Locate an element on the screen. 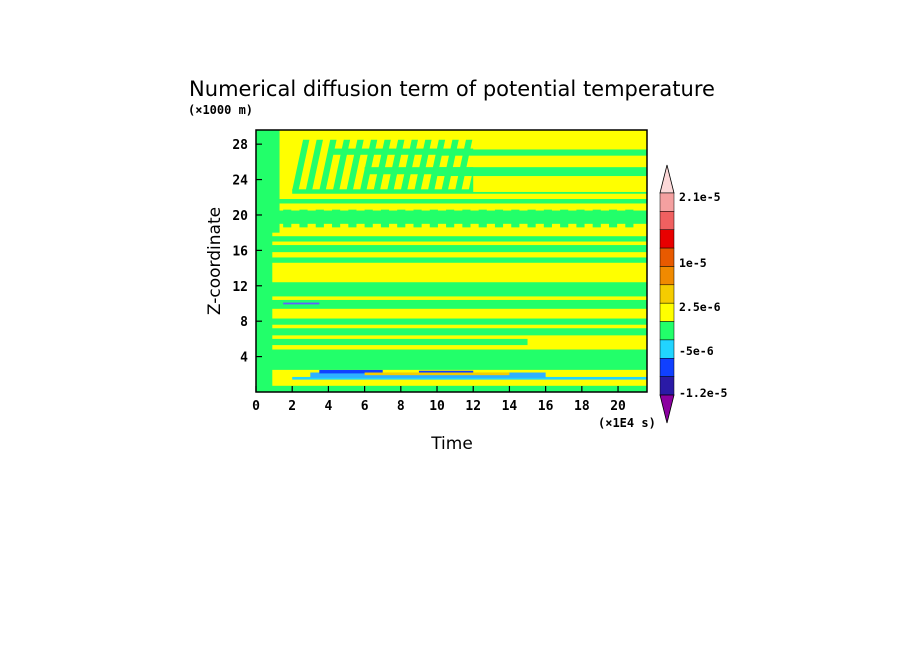  x-axis-ticks: 0 2 4 6 8 10 12 14 16 18 20 is located at coordinates (439, 400).